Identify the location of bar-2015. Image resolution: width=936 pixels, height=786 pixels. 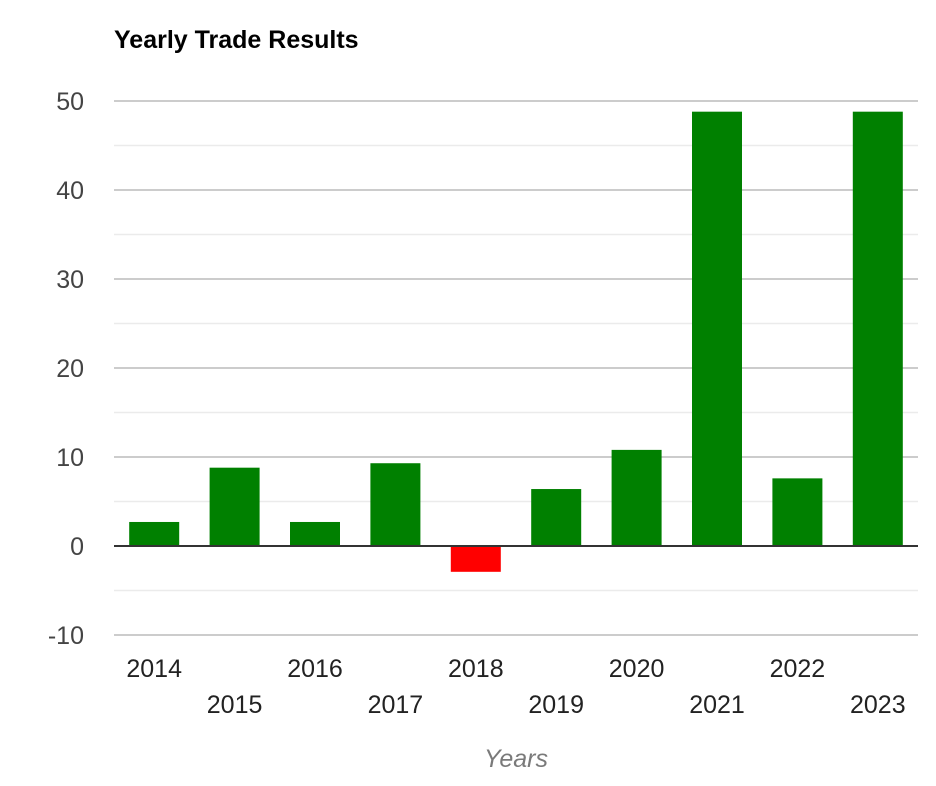
(234, 506).